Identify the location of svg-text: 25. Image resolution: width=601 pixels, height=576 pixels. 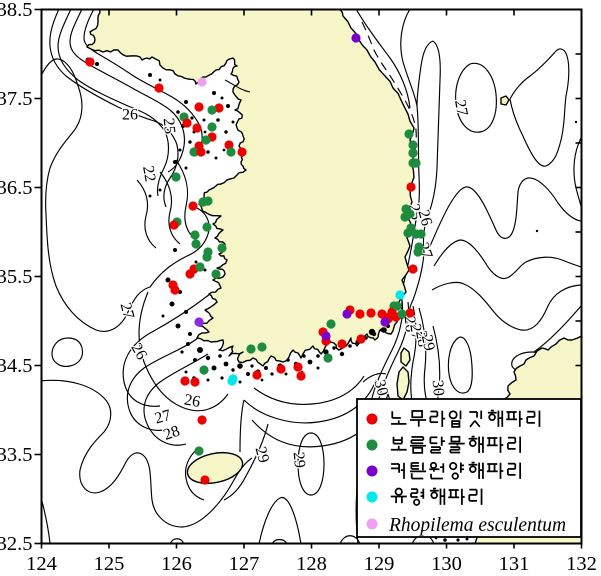
(169, 125).